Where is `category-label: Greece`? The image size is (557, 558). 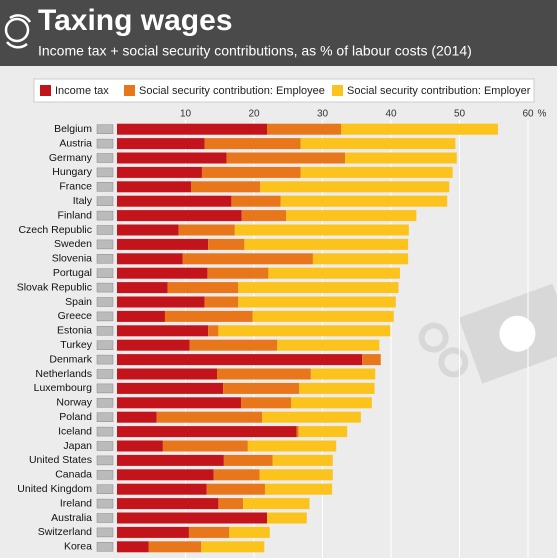
category-label: Greece is located at coordinates (75, 316).